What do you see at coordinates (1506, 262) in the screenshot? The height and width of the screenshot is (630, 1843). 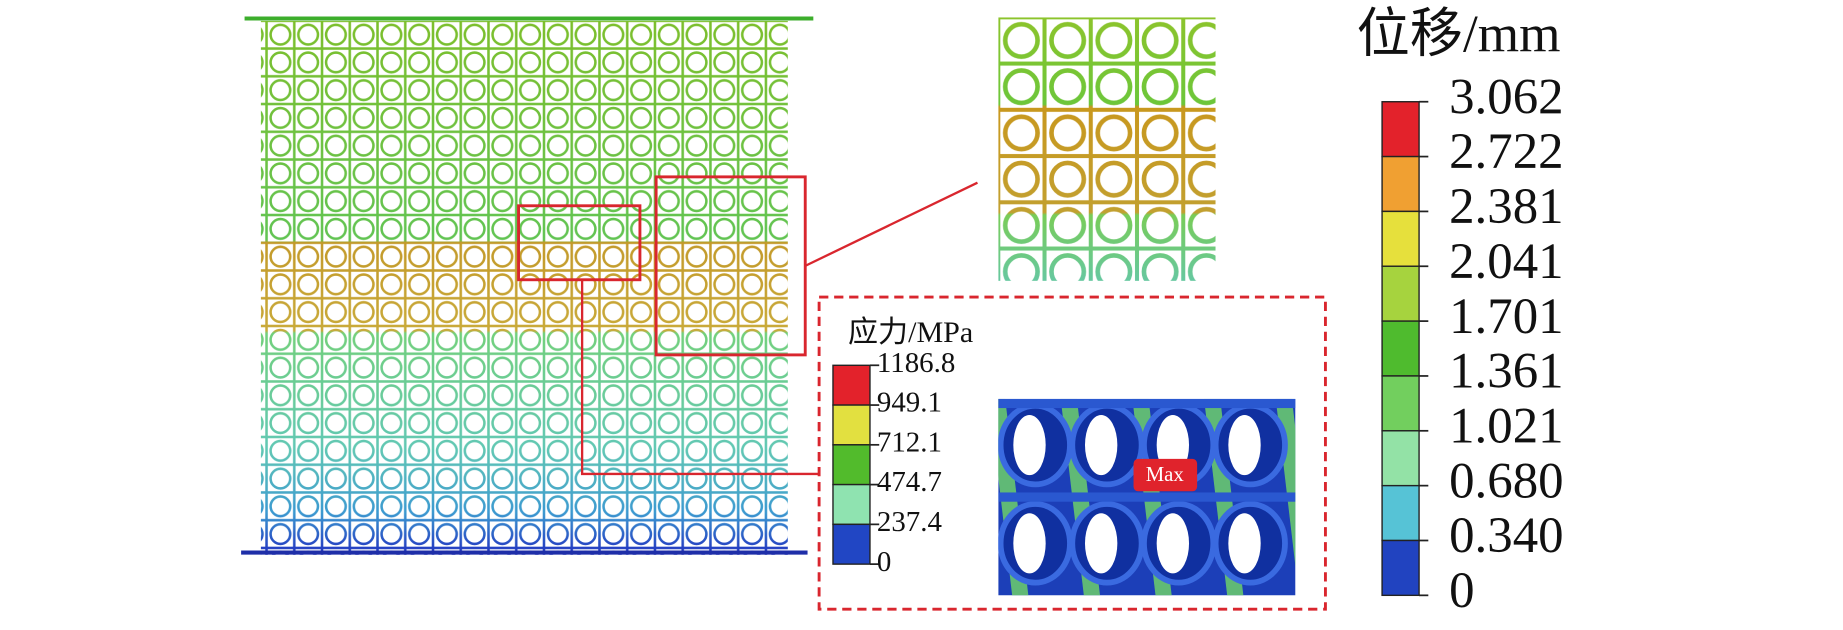 I see `legend-label: 2.041` at bounding box center [1506, 262].